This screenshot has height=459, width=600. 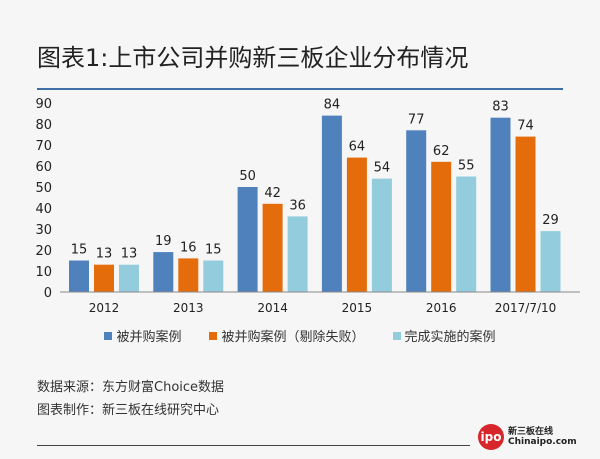 I want to click on data-label: 19, so click(x=163, y=241).